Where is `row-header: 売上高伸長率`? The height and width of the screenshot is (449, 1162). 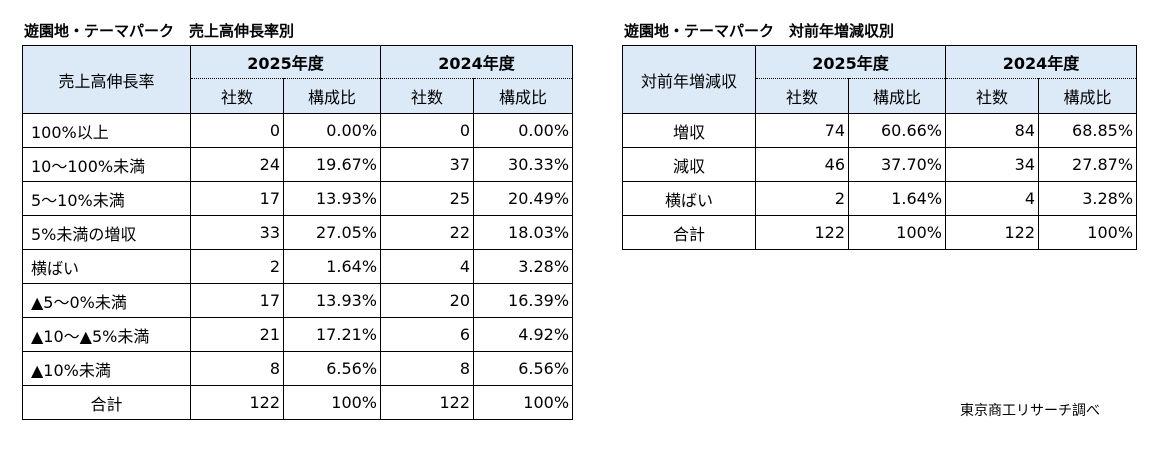 row-header: 売上高伸長率 is located at coordinates (106, 79).